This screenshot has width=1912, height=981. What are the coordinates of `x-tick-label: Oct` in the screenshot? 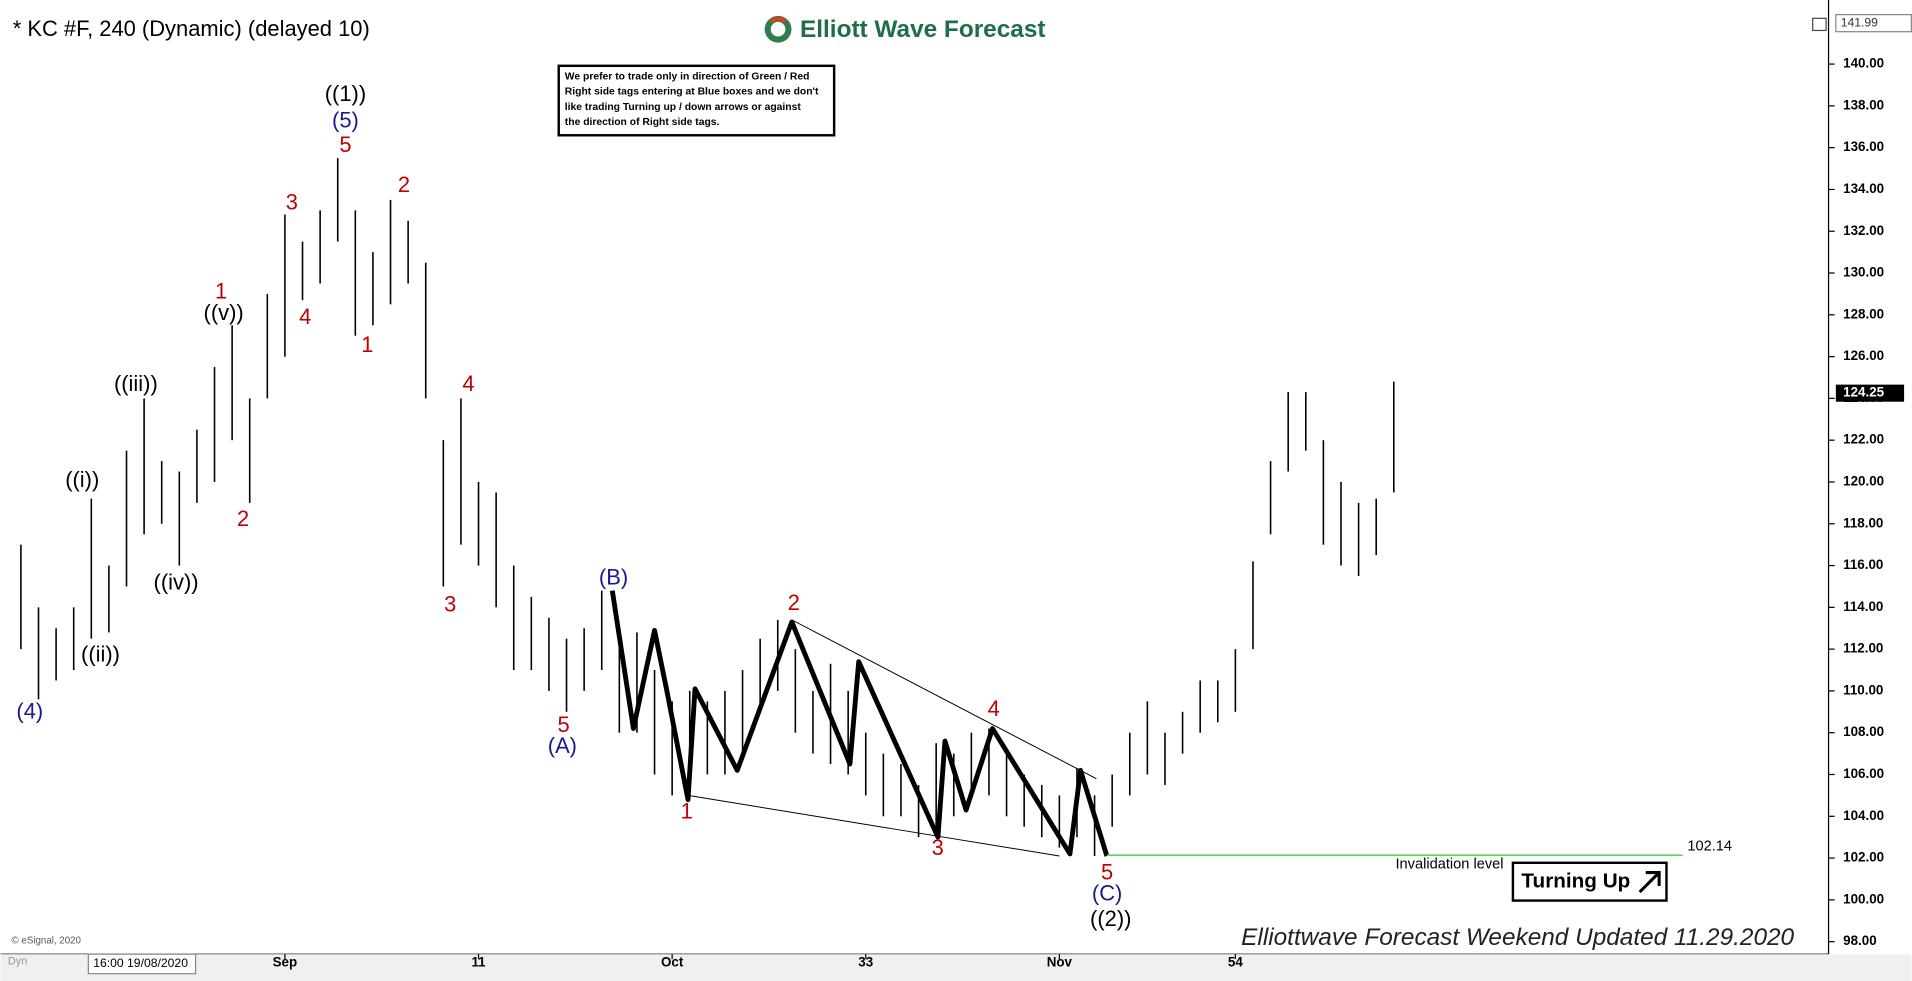 It's located at (672, 961).